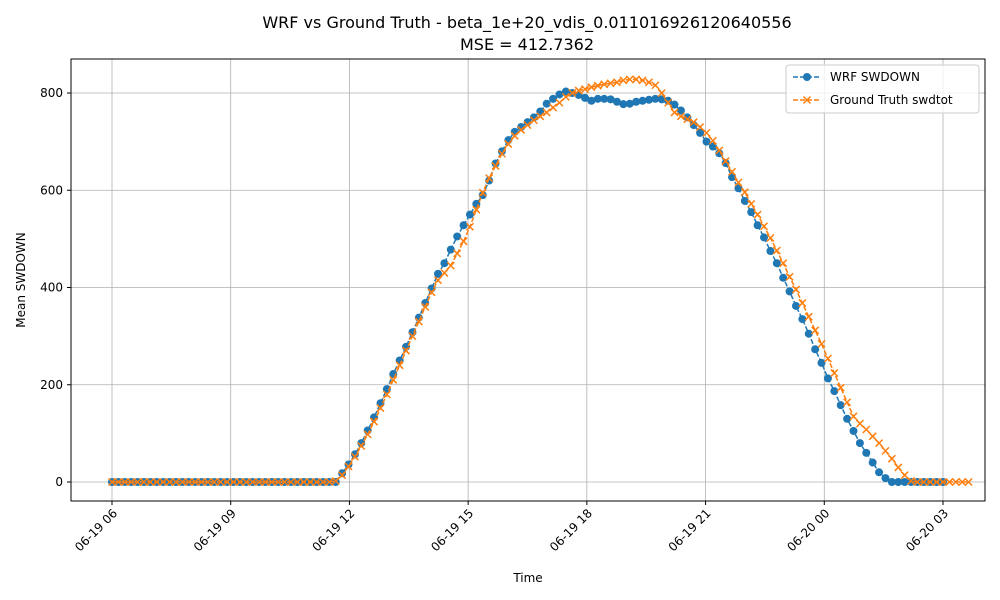 The height and width of the screenshot is (600, 1000). I want to click on x-tick-label: 06-20 00, so click(808, 530).